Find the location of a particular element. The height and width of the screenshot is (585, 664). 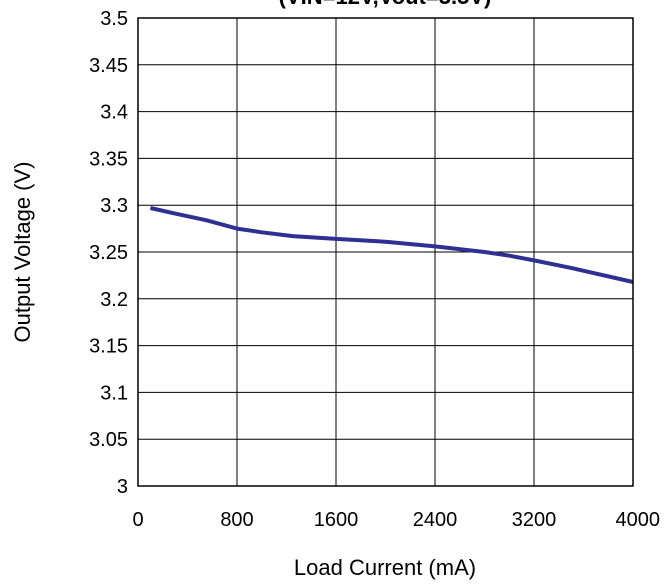

y-tick-label: 3.35 is located at coordinates (108, 159).